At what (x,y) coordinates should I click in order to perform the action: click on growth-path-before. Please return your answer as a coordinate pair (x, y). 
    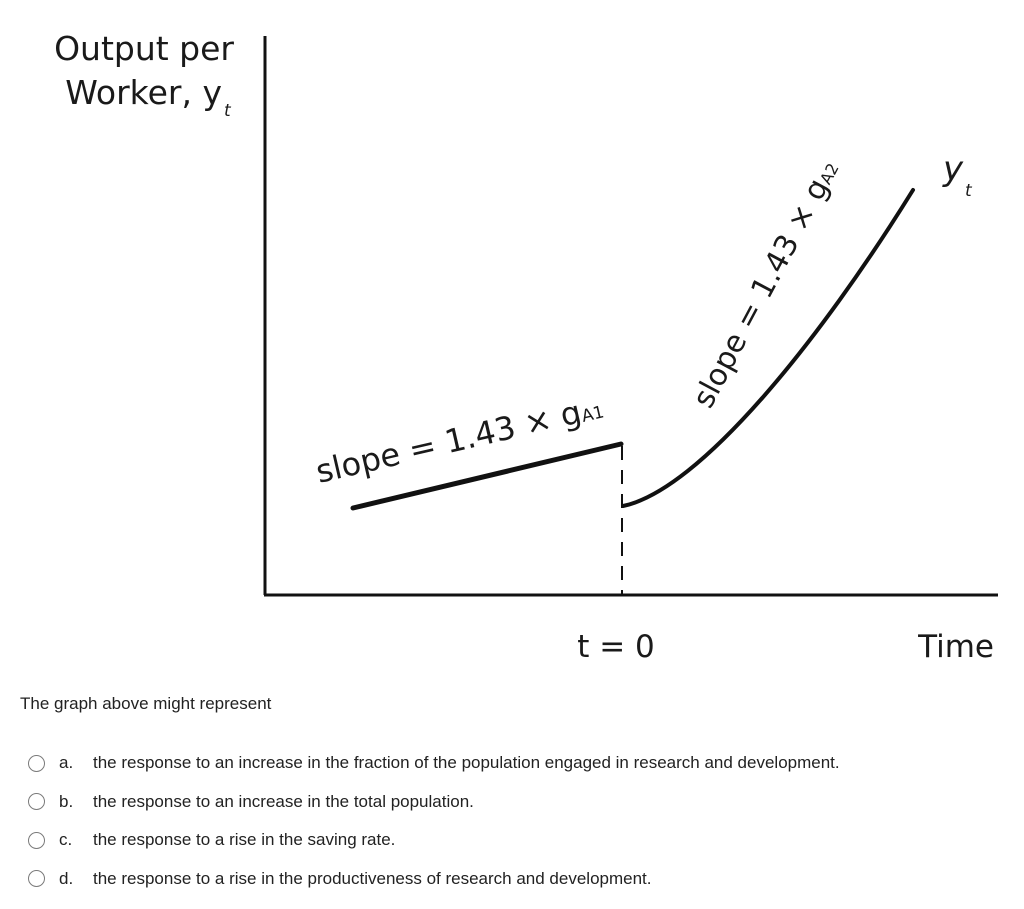
    Looking at the image, I should click on (487, 476).